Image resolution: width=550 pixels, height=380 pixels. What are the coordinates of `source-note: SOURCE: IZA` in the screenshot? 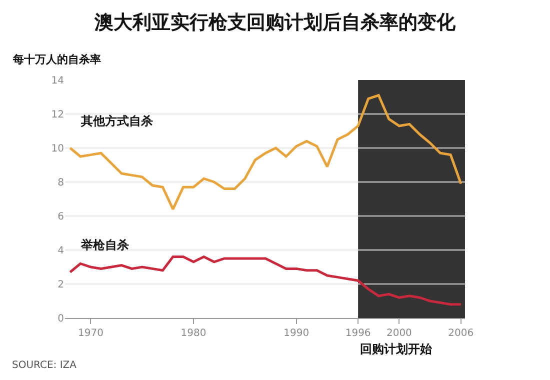 It's located at (44, 365).